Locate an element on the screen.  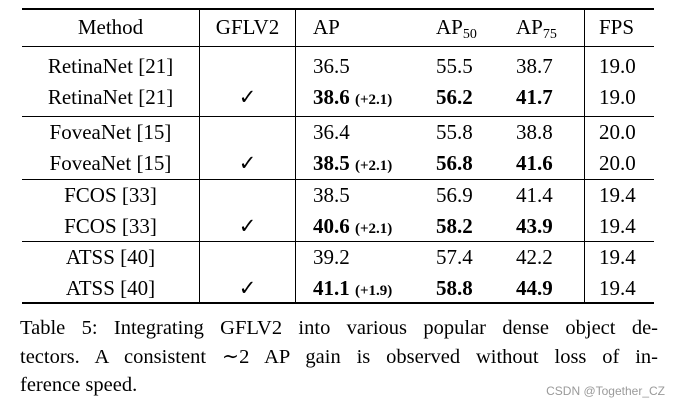
cell-ap: 36.4 is located at coordinates (331, 132).